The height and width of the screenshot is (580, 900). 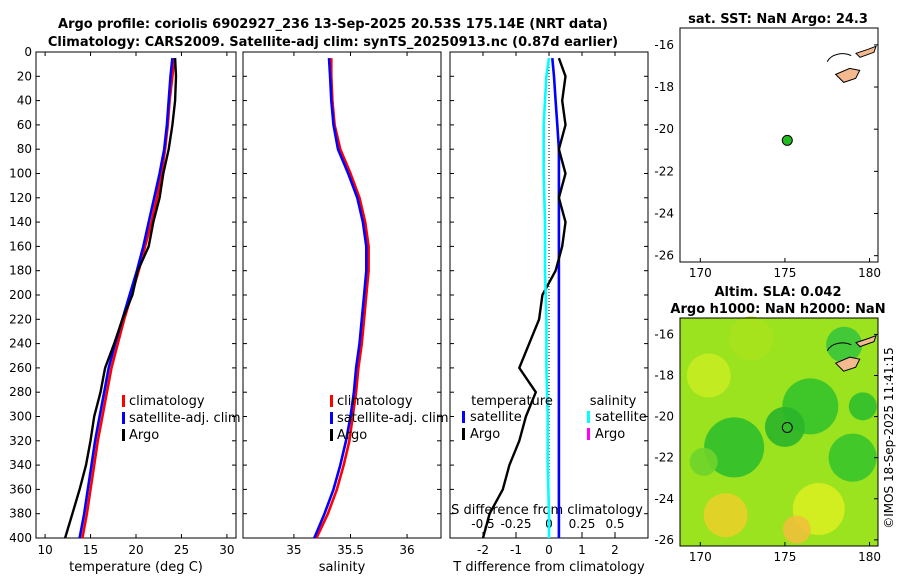 I want to click on y-tick-label: 380, so click(x=20, y=514).